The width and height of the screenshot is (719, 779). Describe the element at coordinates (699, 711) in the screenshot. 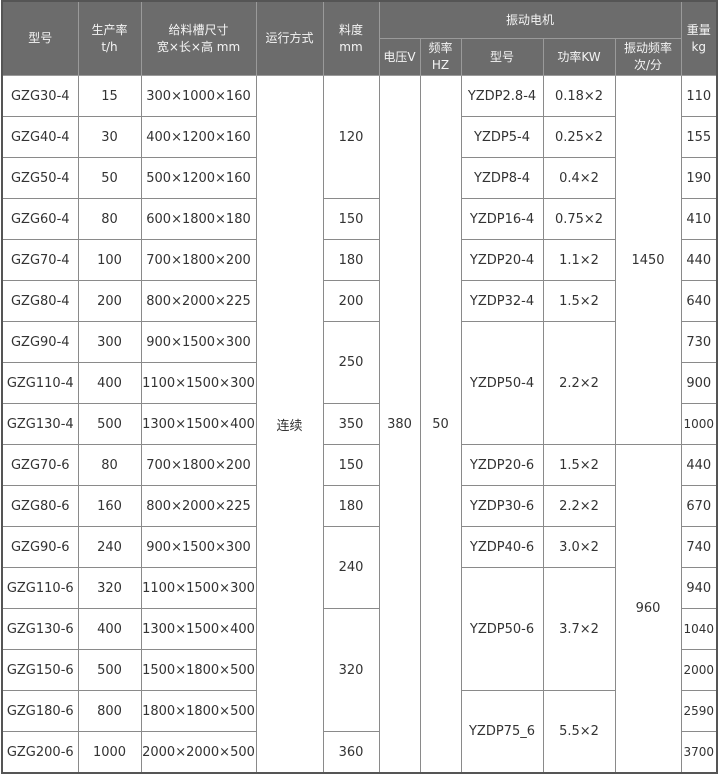

I see `table-cell: 2590` at that location.